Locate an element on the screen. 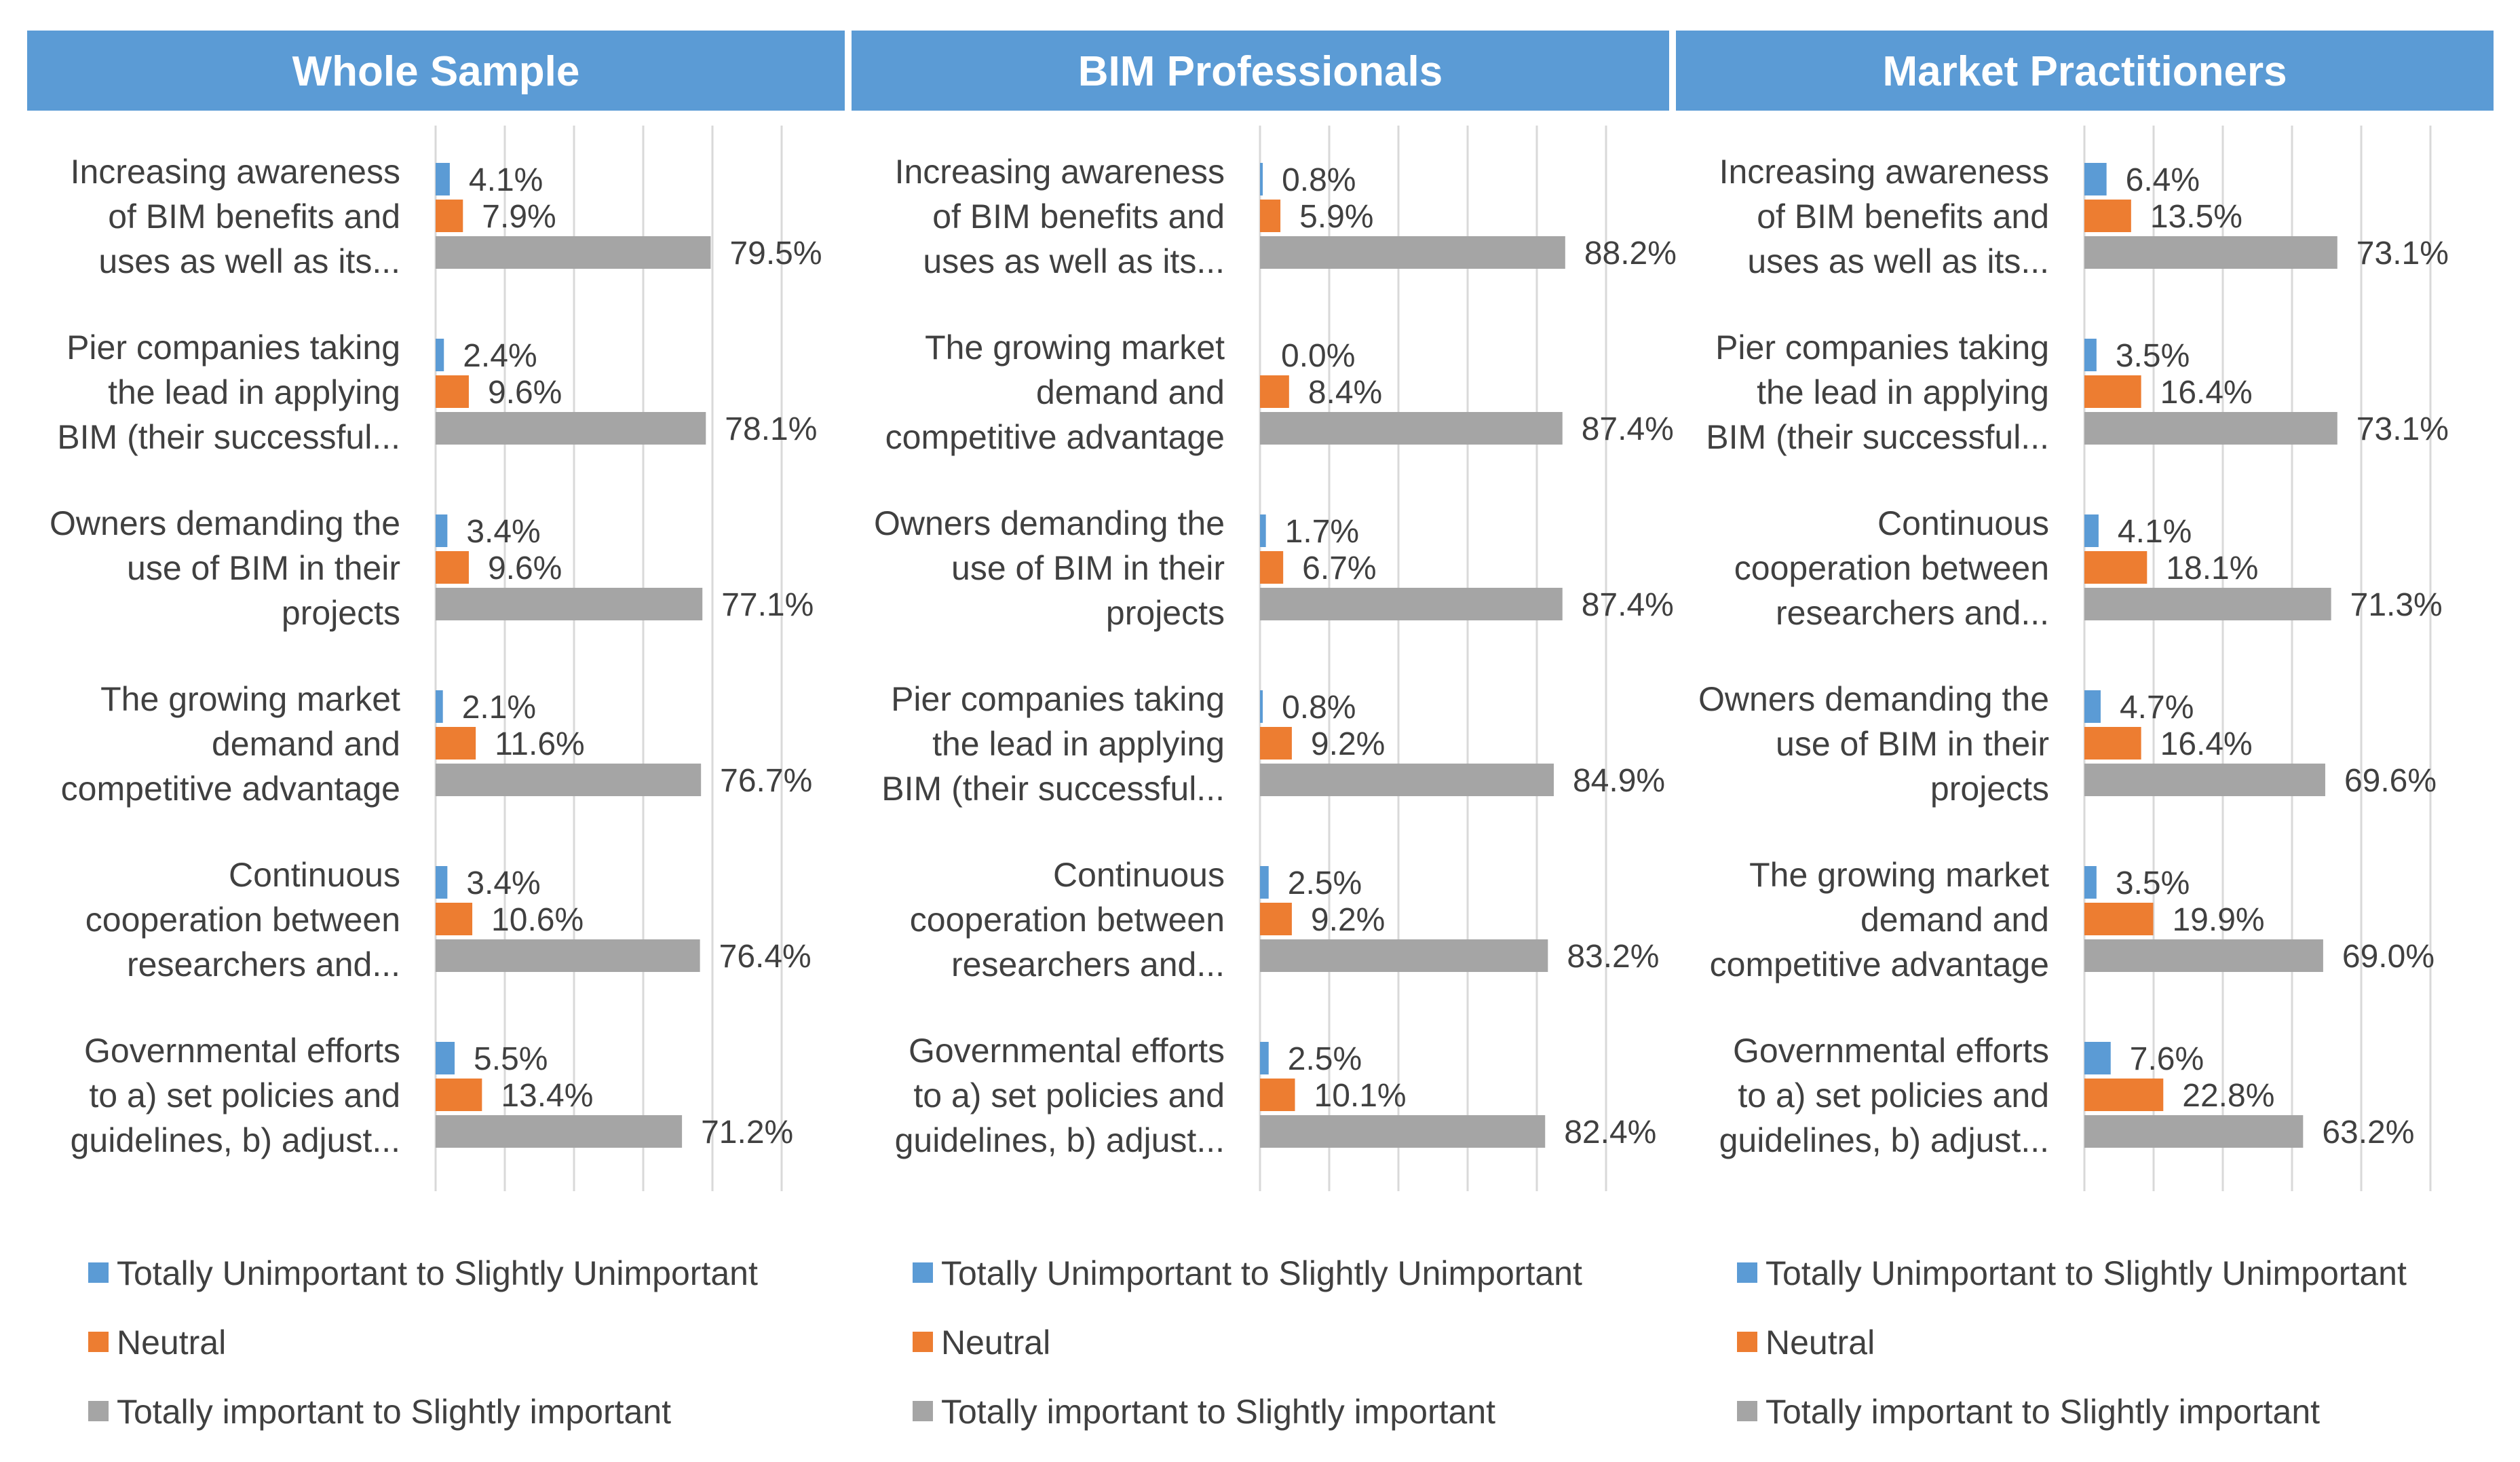 The width and height of the screenshot is (2520, 1462). panel-title-1: Whole Sample is located at coordinates (436, 71).